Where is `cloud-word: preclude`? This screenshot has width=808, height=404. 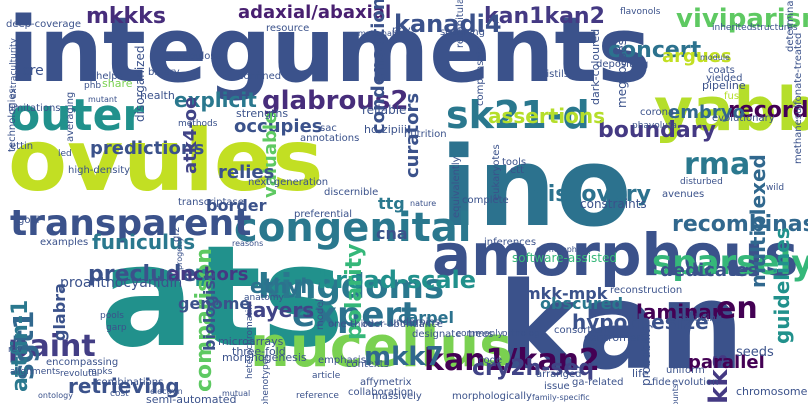
cloud-word: preclude is located at coordinates (142, 274).